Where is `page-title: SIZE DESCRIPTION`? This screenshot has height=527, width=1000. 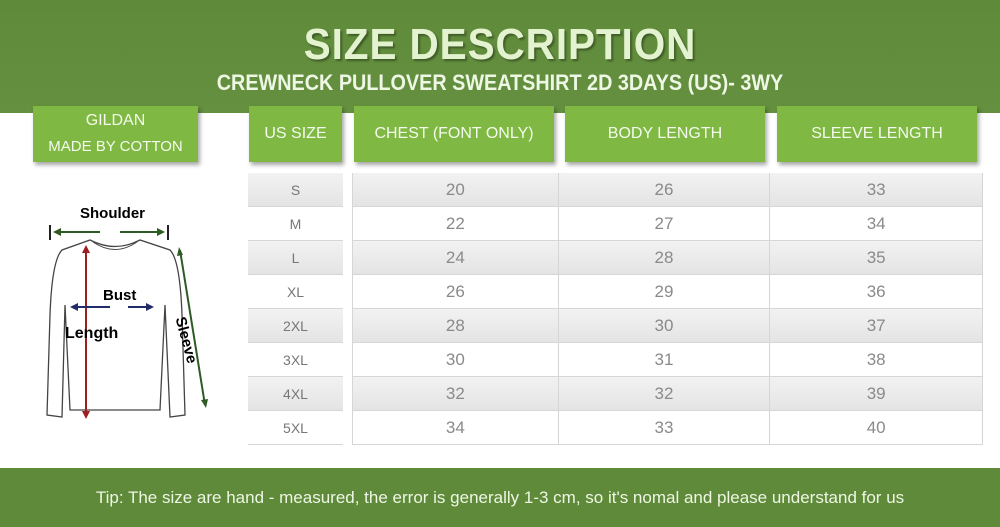 page-title: SIZE DESCRIPTION is located at coordinates (500, 44).